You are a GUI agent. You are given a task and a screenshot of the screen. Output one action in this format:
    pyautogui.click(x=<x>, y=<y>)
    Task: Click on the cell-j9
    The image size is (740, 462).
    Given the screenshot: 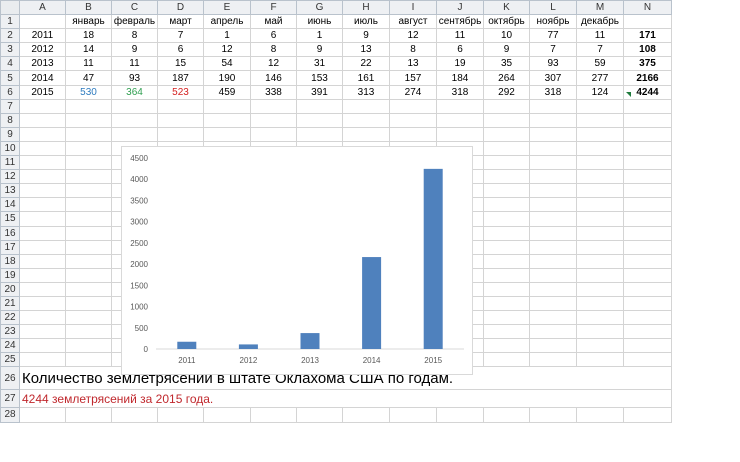 What is the action you would take?
    pyautogui.click(x=460, y=134)
    